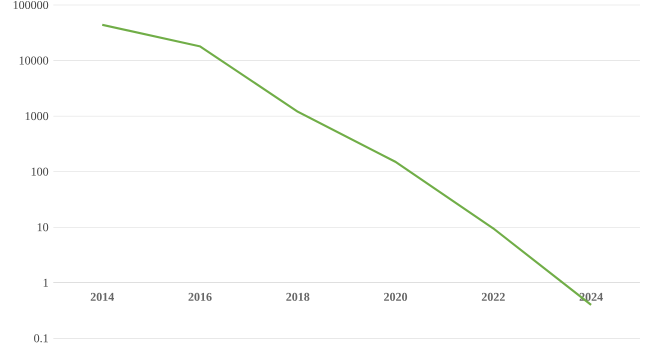 This screenshot has width=659, height=349. What do you see at coordinates (298, 296) in the screenshot?
I see `x-tick-label: 2018` at bounding box center [298, 296].